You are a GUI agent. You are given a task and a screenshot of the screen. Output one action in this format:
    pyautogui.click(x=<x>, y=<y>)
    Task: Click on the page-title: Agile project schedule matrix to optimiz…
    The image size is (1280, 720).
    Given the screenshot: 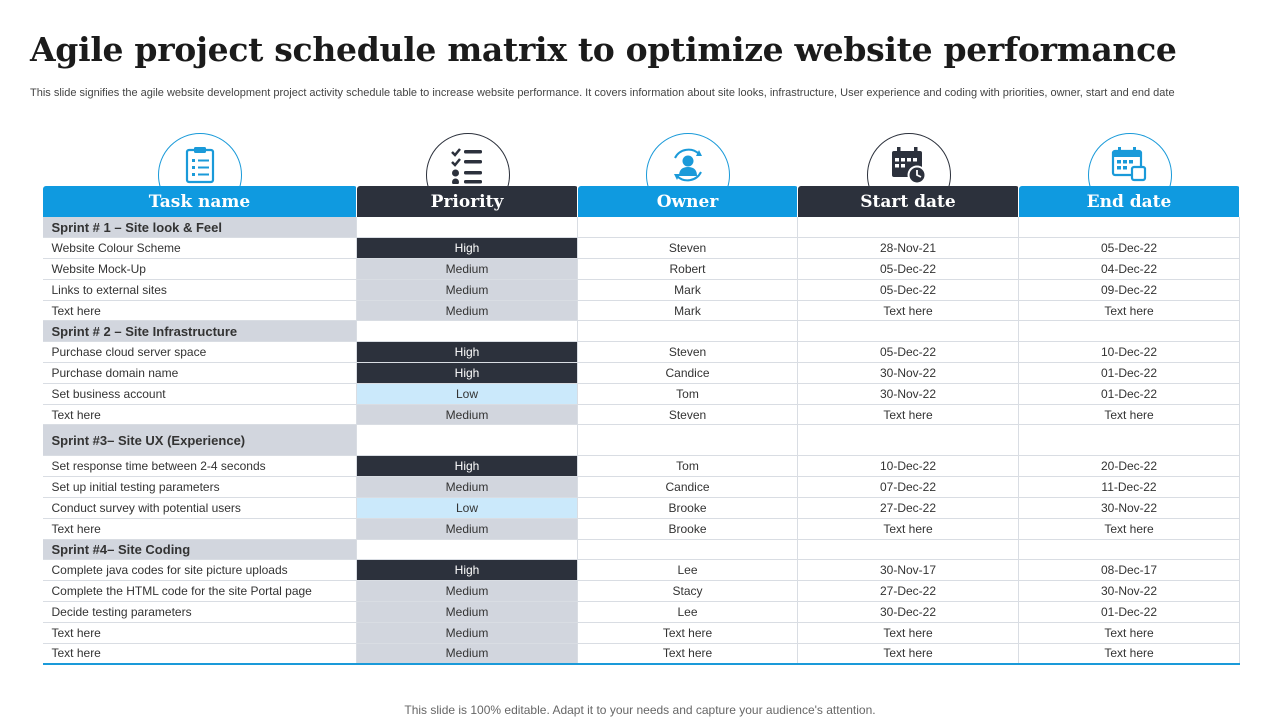 What is the action you would take?
    pyautogui.click(x=603, y=49)
    